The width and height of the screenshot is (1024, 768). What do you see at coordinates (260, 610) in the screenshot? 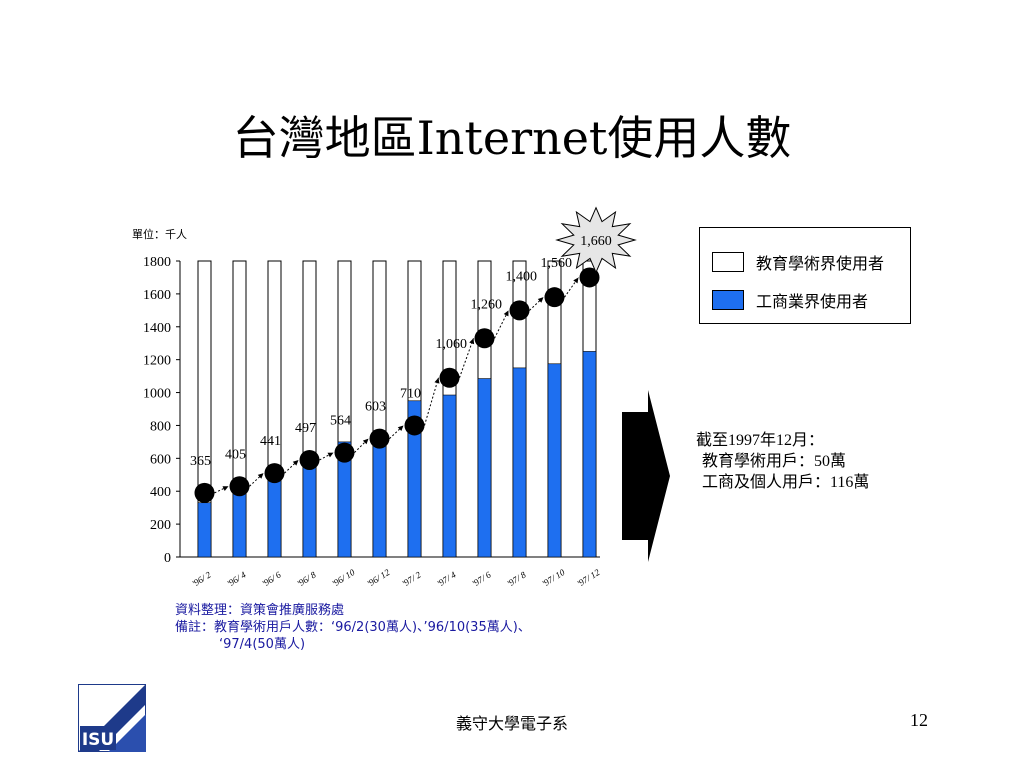
I see `source-line-1: 資料整理：資策會推廣服務處` at bounding box center [260, 610].